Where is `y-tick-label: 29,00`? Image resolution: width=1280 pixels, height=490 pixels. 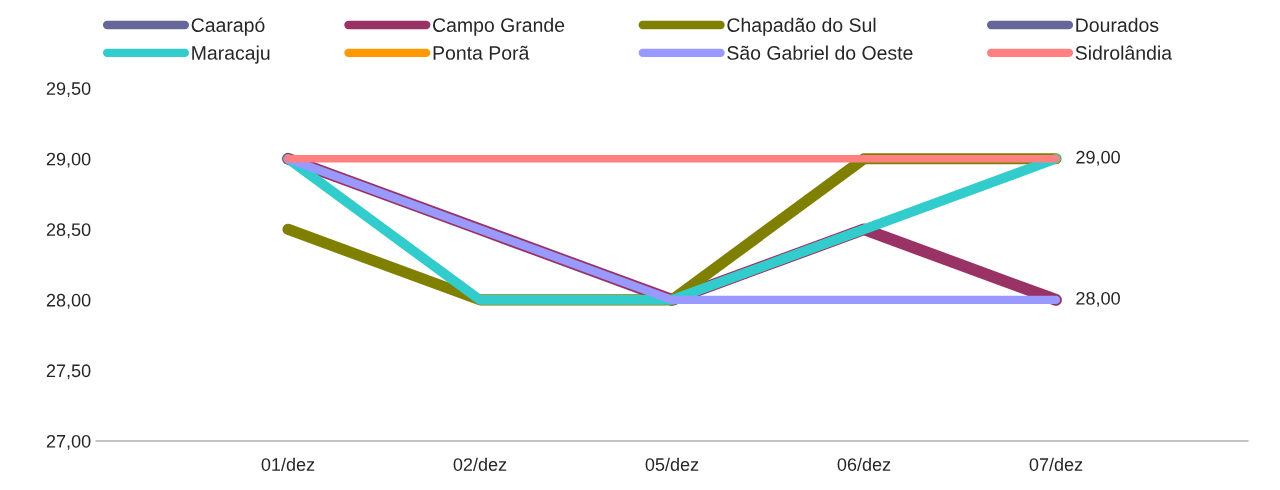 y-tick-label: 29,00 is located at coordinates (68, 160).